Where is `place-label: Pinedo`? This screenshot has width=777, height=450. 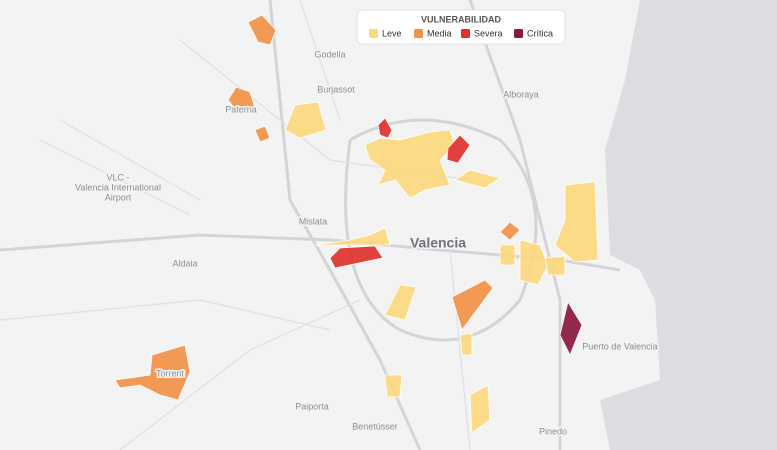
place-label: Pinedo is located at coordinates (553, 431).